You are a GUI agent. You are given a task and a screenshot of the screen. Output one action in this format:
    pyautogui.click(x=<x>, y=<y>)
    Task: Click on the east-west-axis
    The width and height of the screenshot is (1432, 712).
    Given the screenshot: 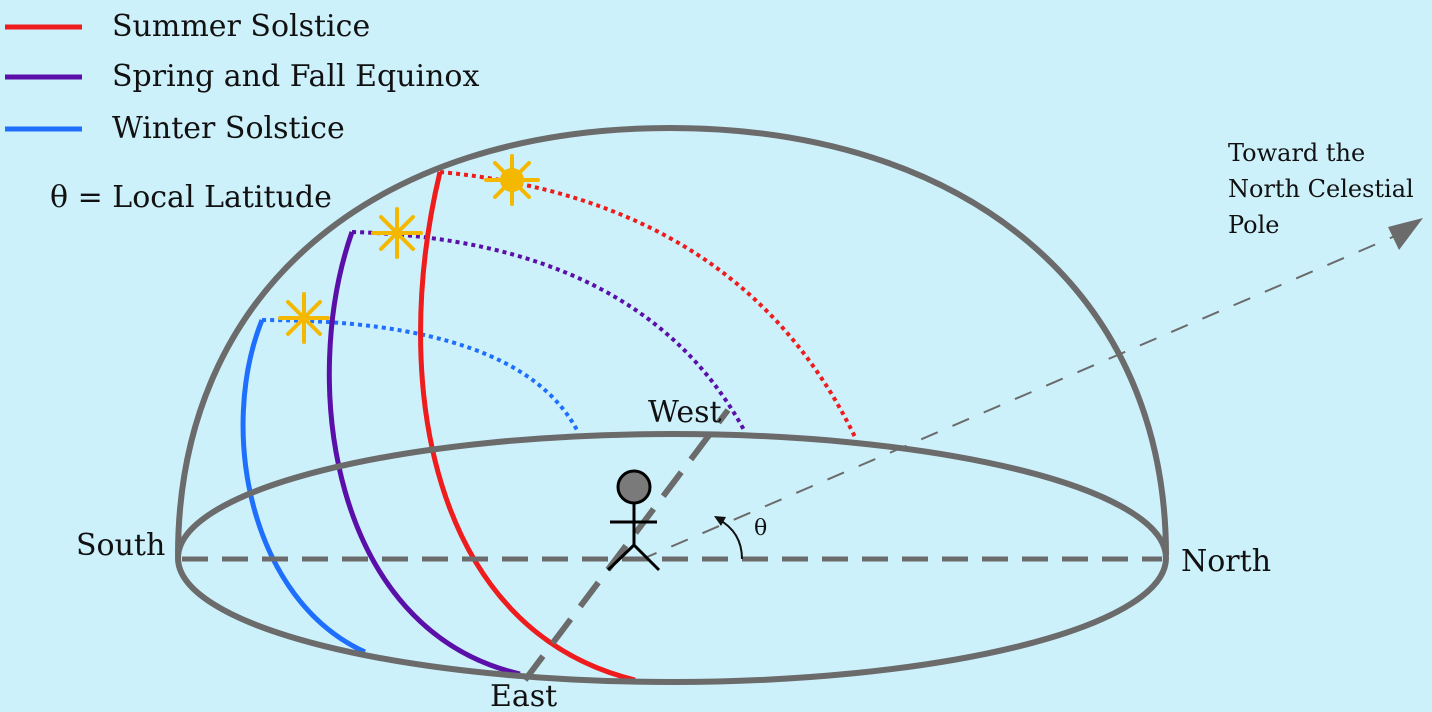 What is the action you would take?
    pyautogui.click(x=626, y=545)
    